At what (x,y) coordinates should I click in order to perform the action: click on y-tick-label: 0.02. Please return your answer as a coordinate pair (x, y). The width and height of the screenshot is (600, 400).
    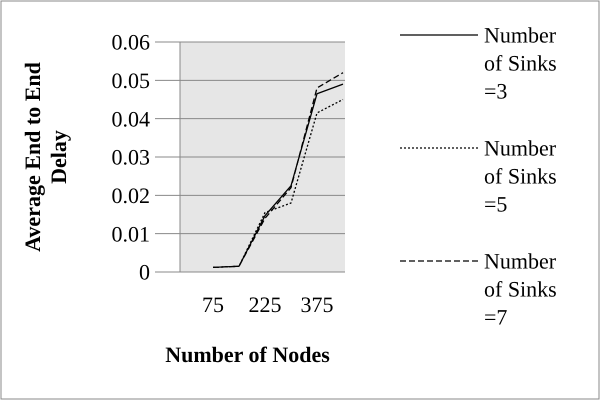
    Looking at the image, I should click on (131, 195).